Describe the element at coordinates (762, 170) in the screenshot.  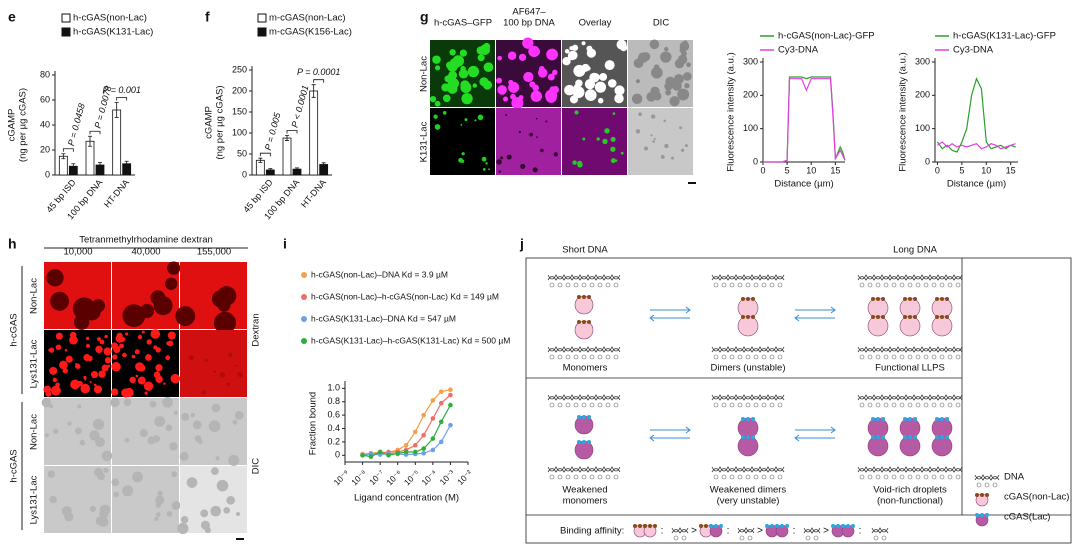
I see `x-tick-label: 0` at that location.